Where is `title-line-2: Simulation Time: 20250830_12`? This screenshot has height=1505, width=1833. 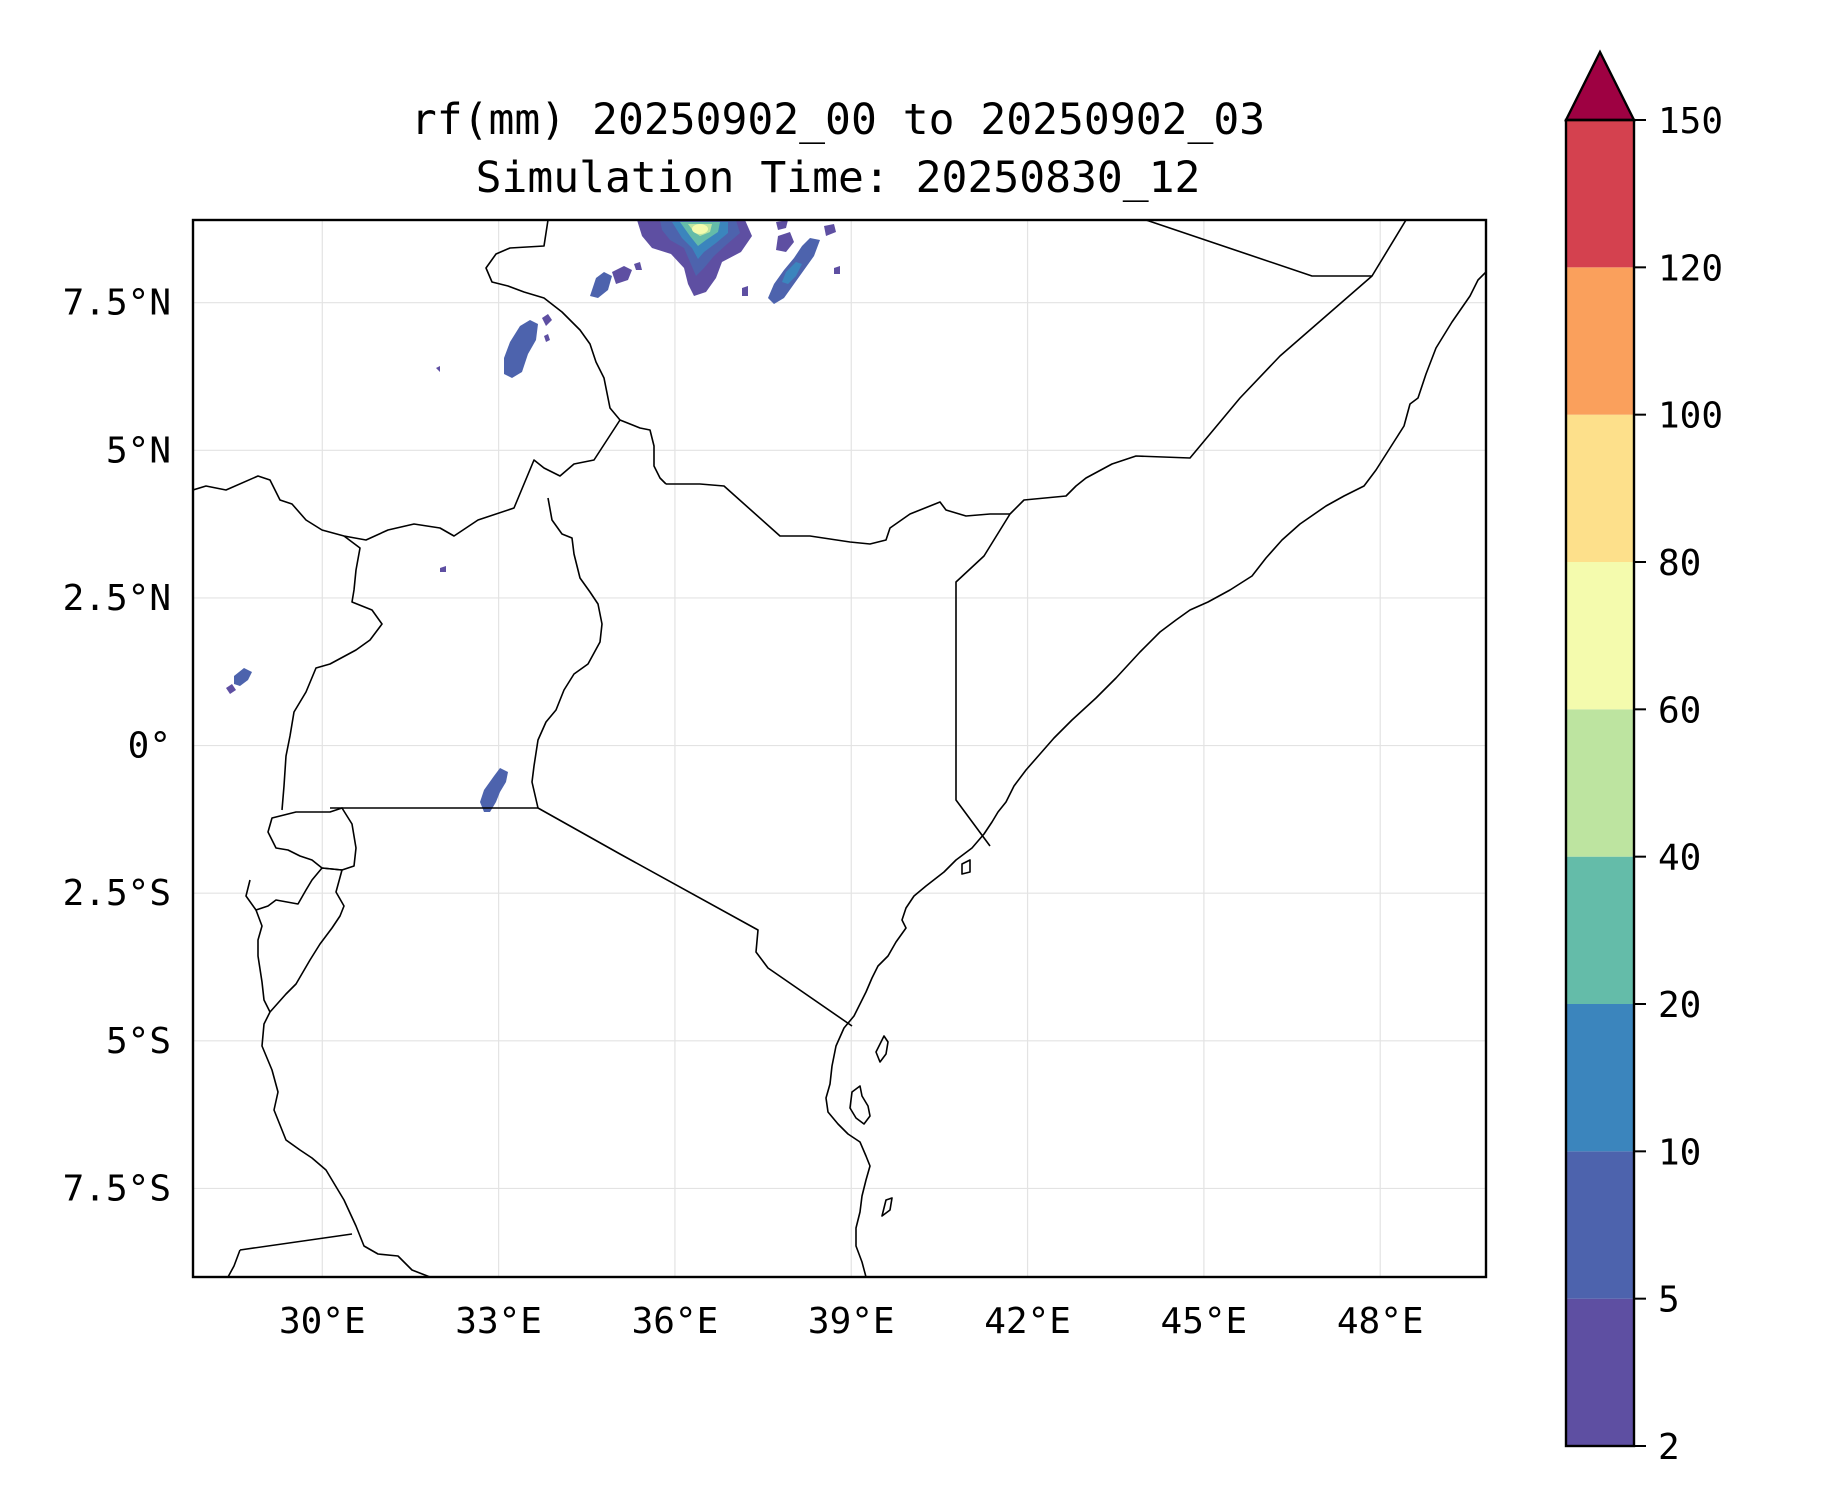
title-line-2: Simulation Time: 20250830_12 is located at coordinates (838, 178).